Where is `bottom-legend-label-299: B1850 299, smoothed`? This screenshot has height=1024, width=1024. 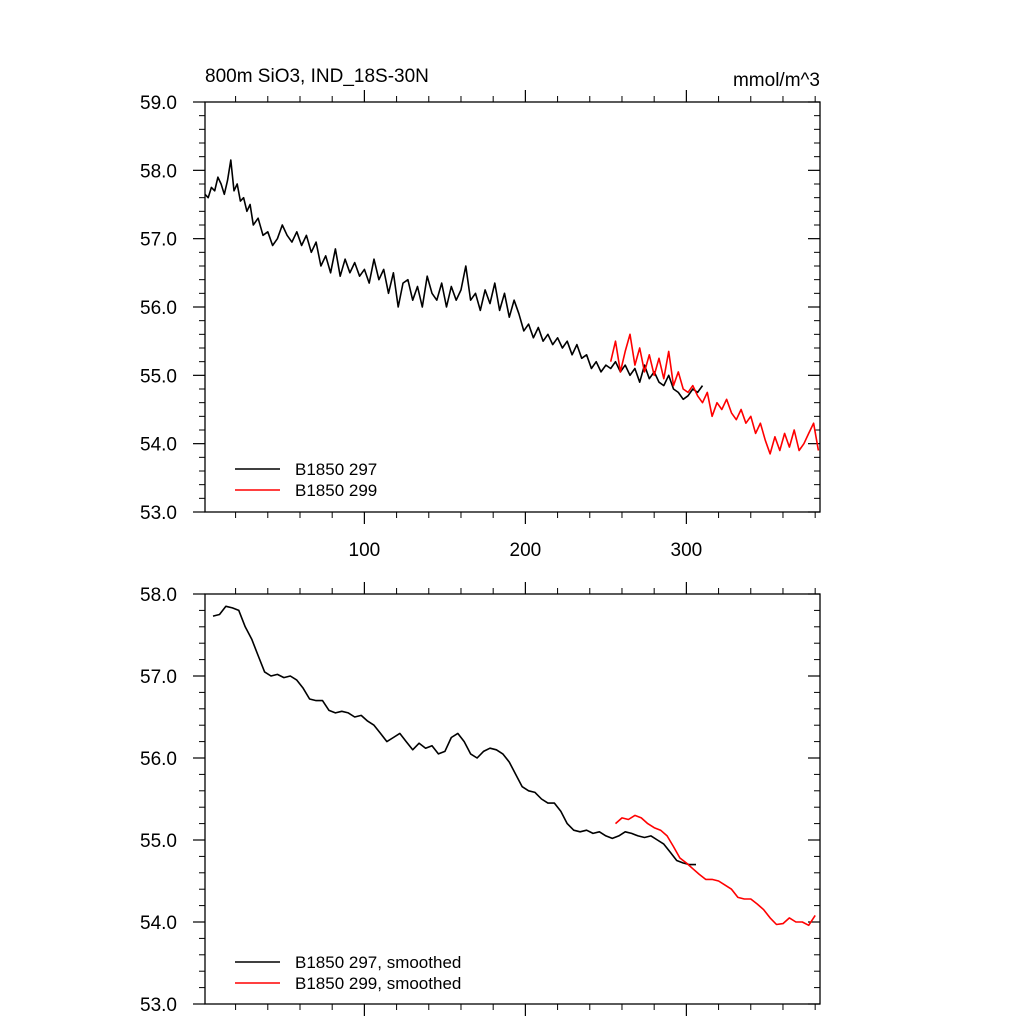
bottom-legend-label-299: B1850 299, smoothed is located at coordinates (378, 983).